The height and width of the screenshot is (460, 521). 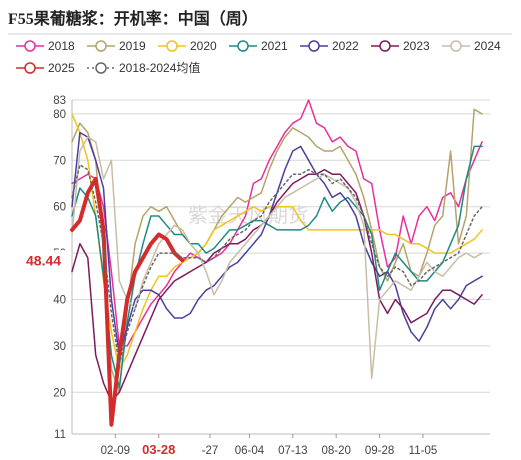 What do you see at coordinates (132, 46) in the screenshot?
I see `legend-label: 2019` at bounding box center [132, 46].